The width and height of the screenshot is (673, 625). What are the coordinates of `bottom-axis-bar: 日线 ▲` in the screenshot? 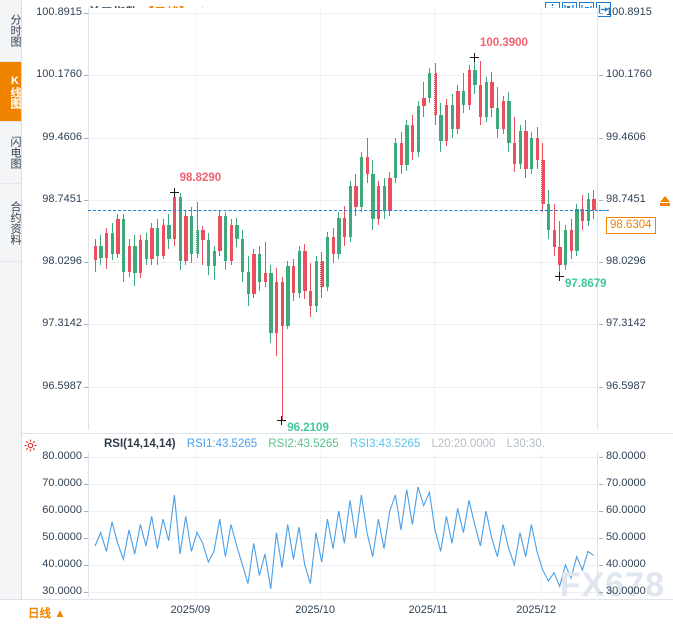 It's located at (336, 612).